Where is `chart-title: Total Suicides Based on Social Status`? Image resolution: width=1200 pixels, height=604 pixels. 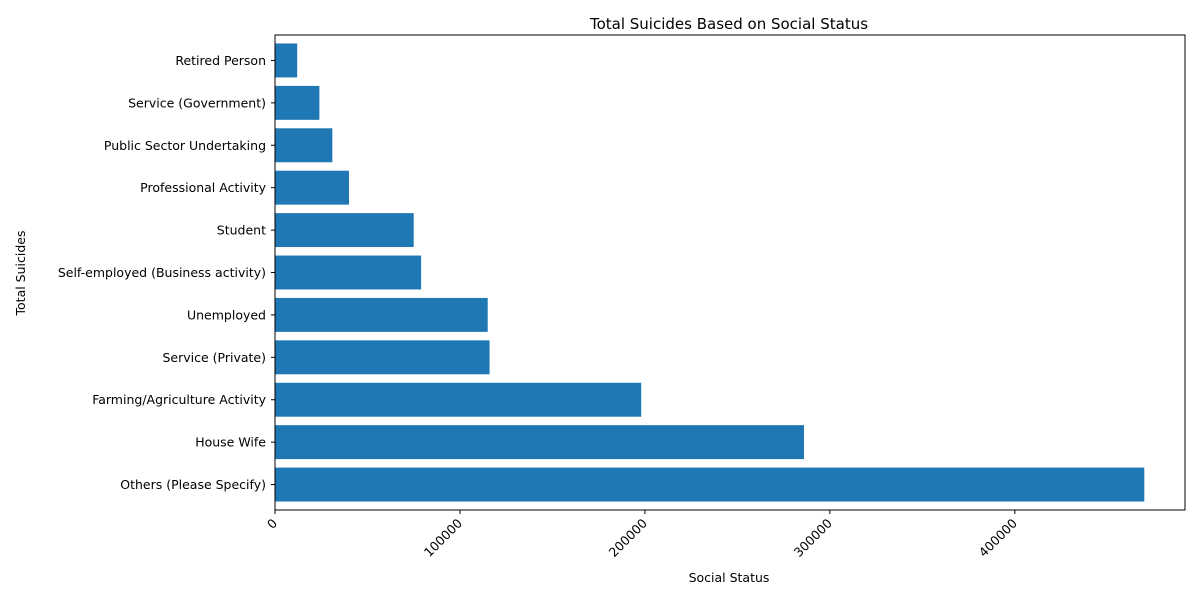 chart-title: Total Suicides Based on Social Status is located at coordinates (728, 24).